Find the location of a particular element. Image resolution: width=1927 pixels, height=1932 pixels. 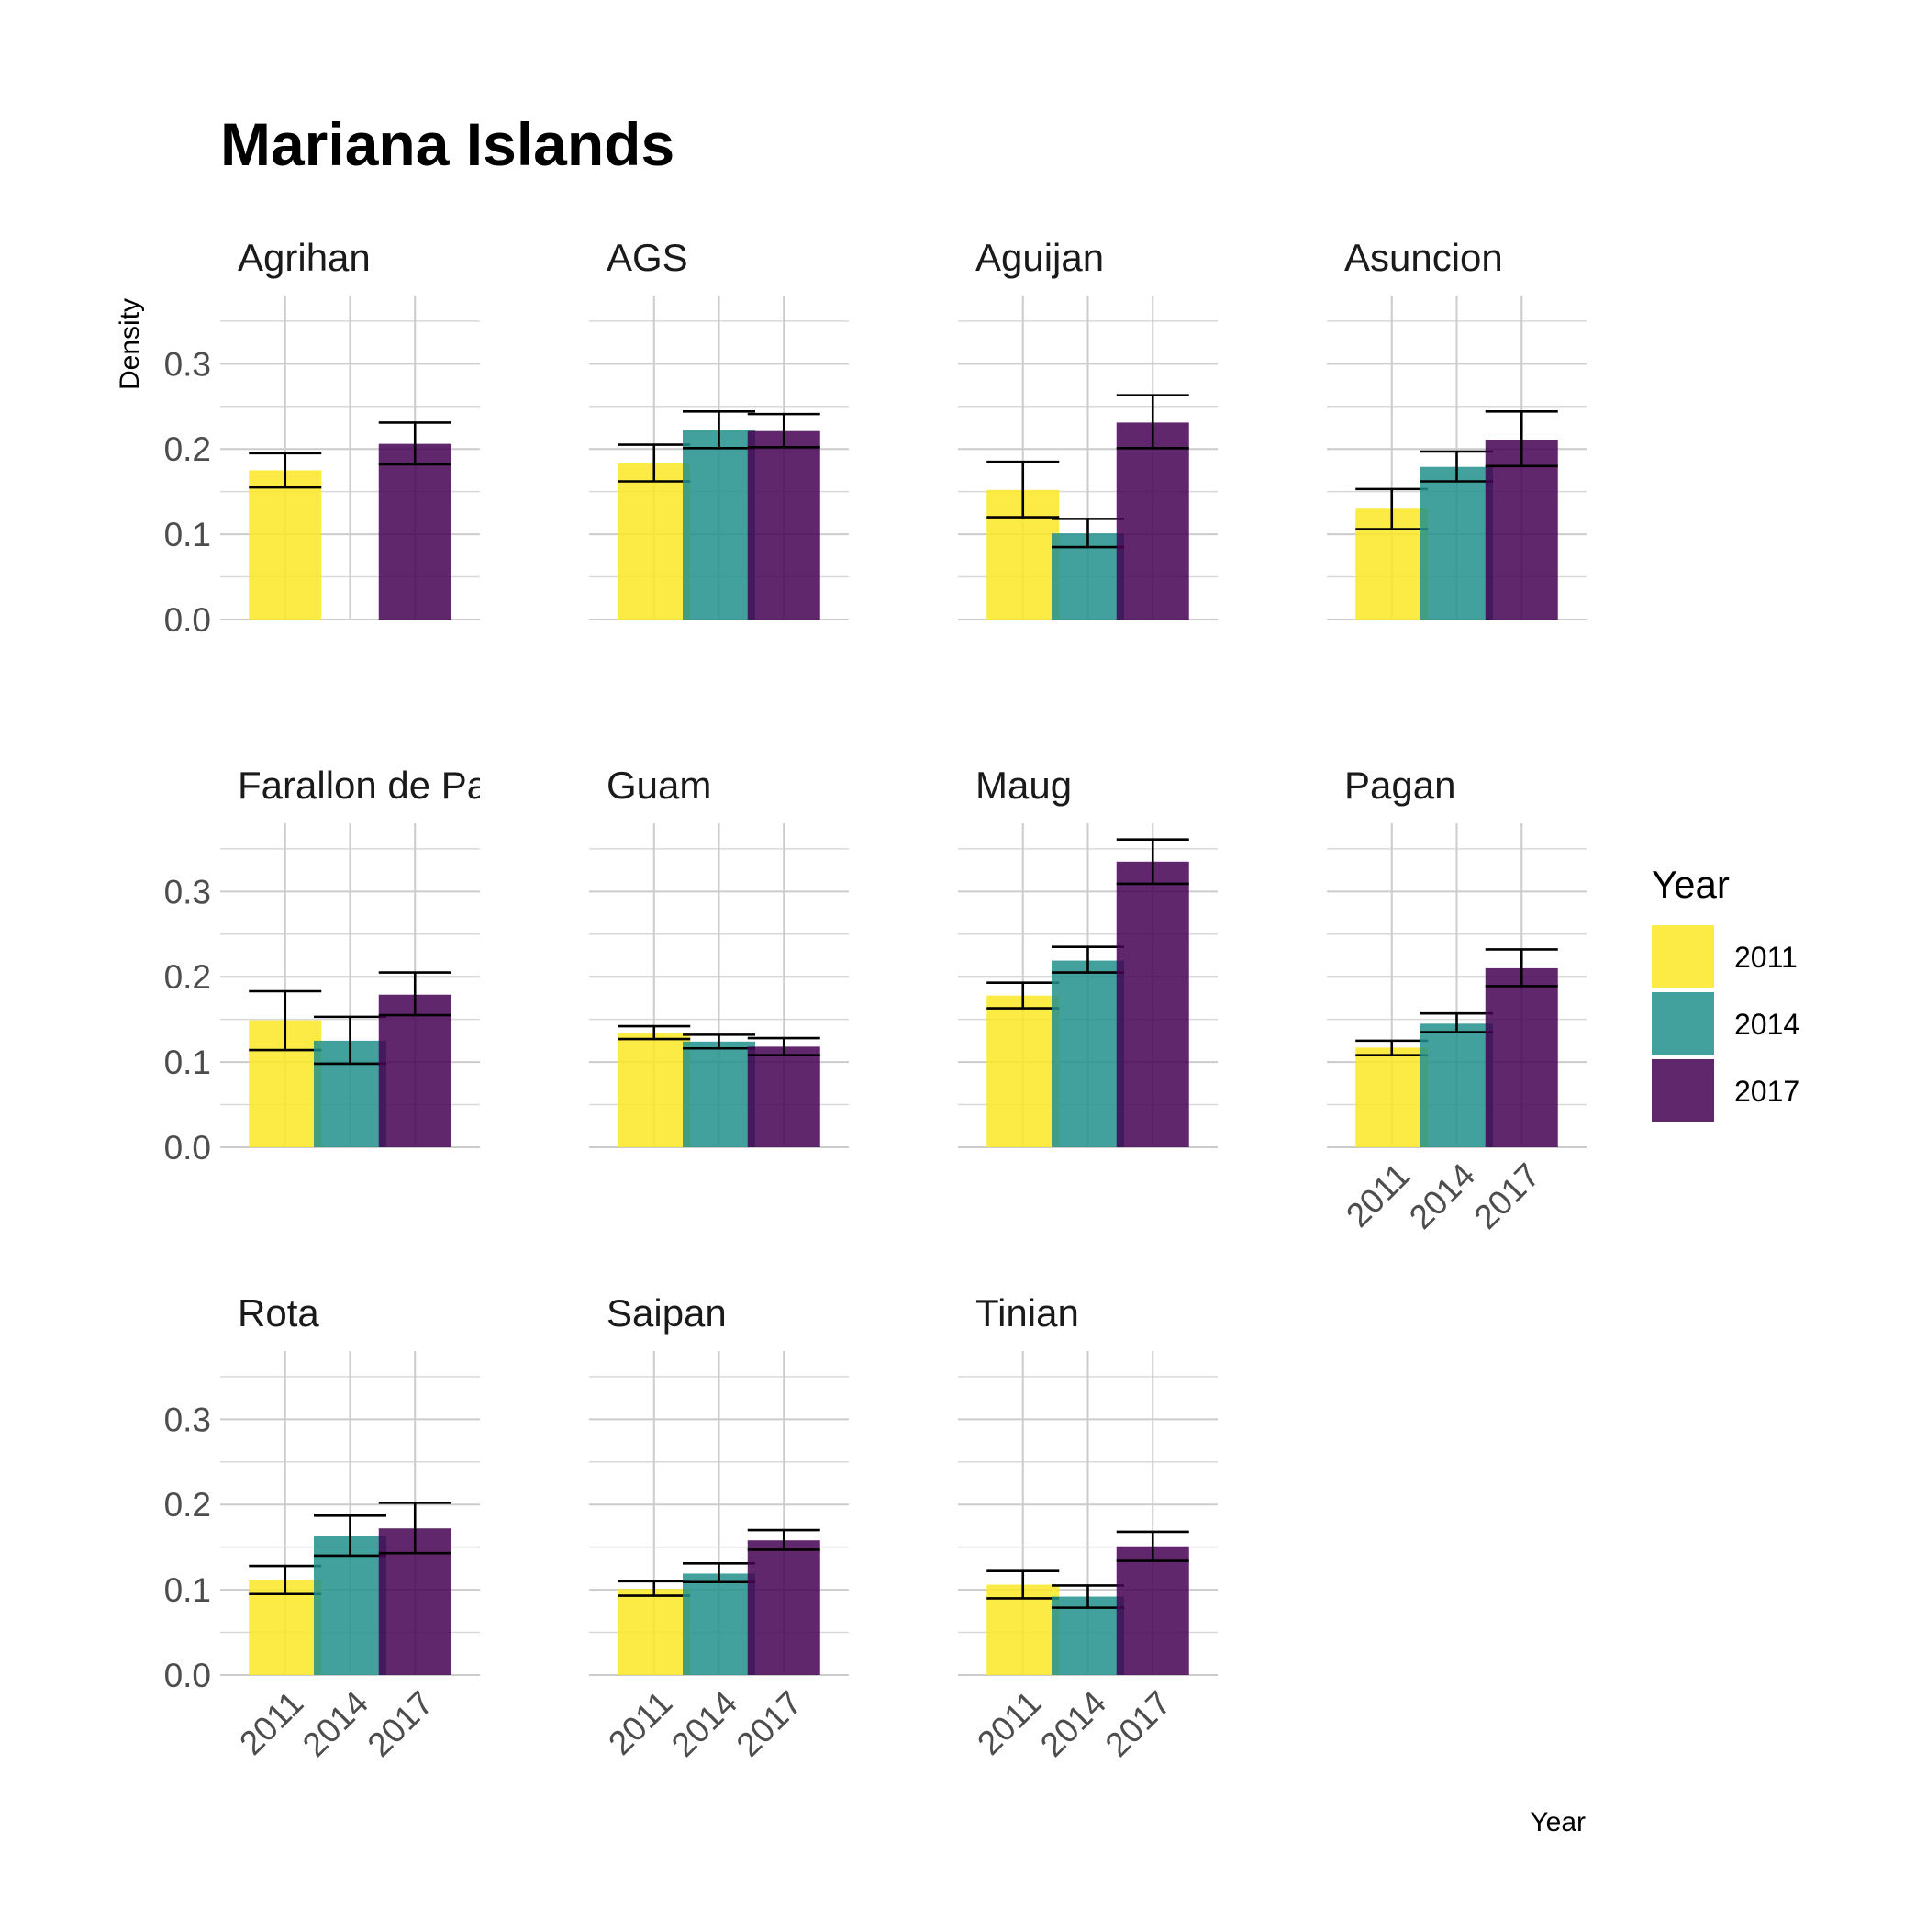

facet-panel: Maug is located at coordinates (1088, 956).